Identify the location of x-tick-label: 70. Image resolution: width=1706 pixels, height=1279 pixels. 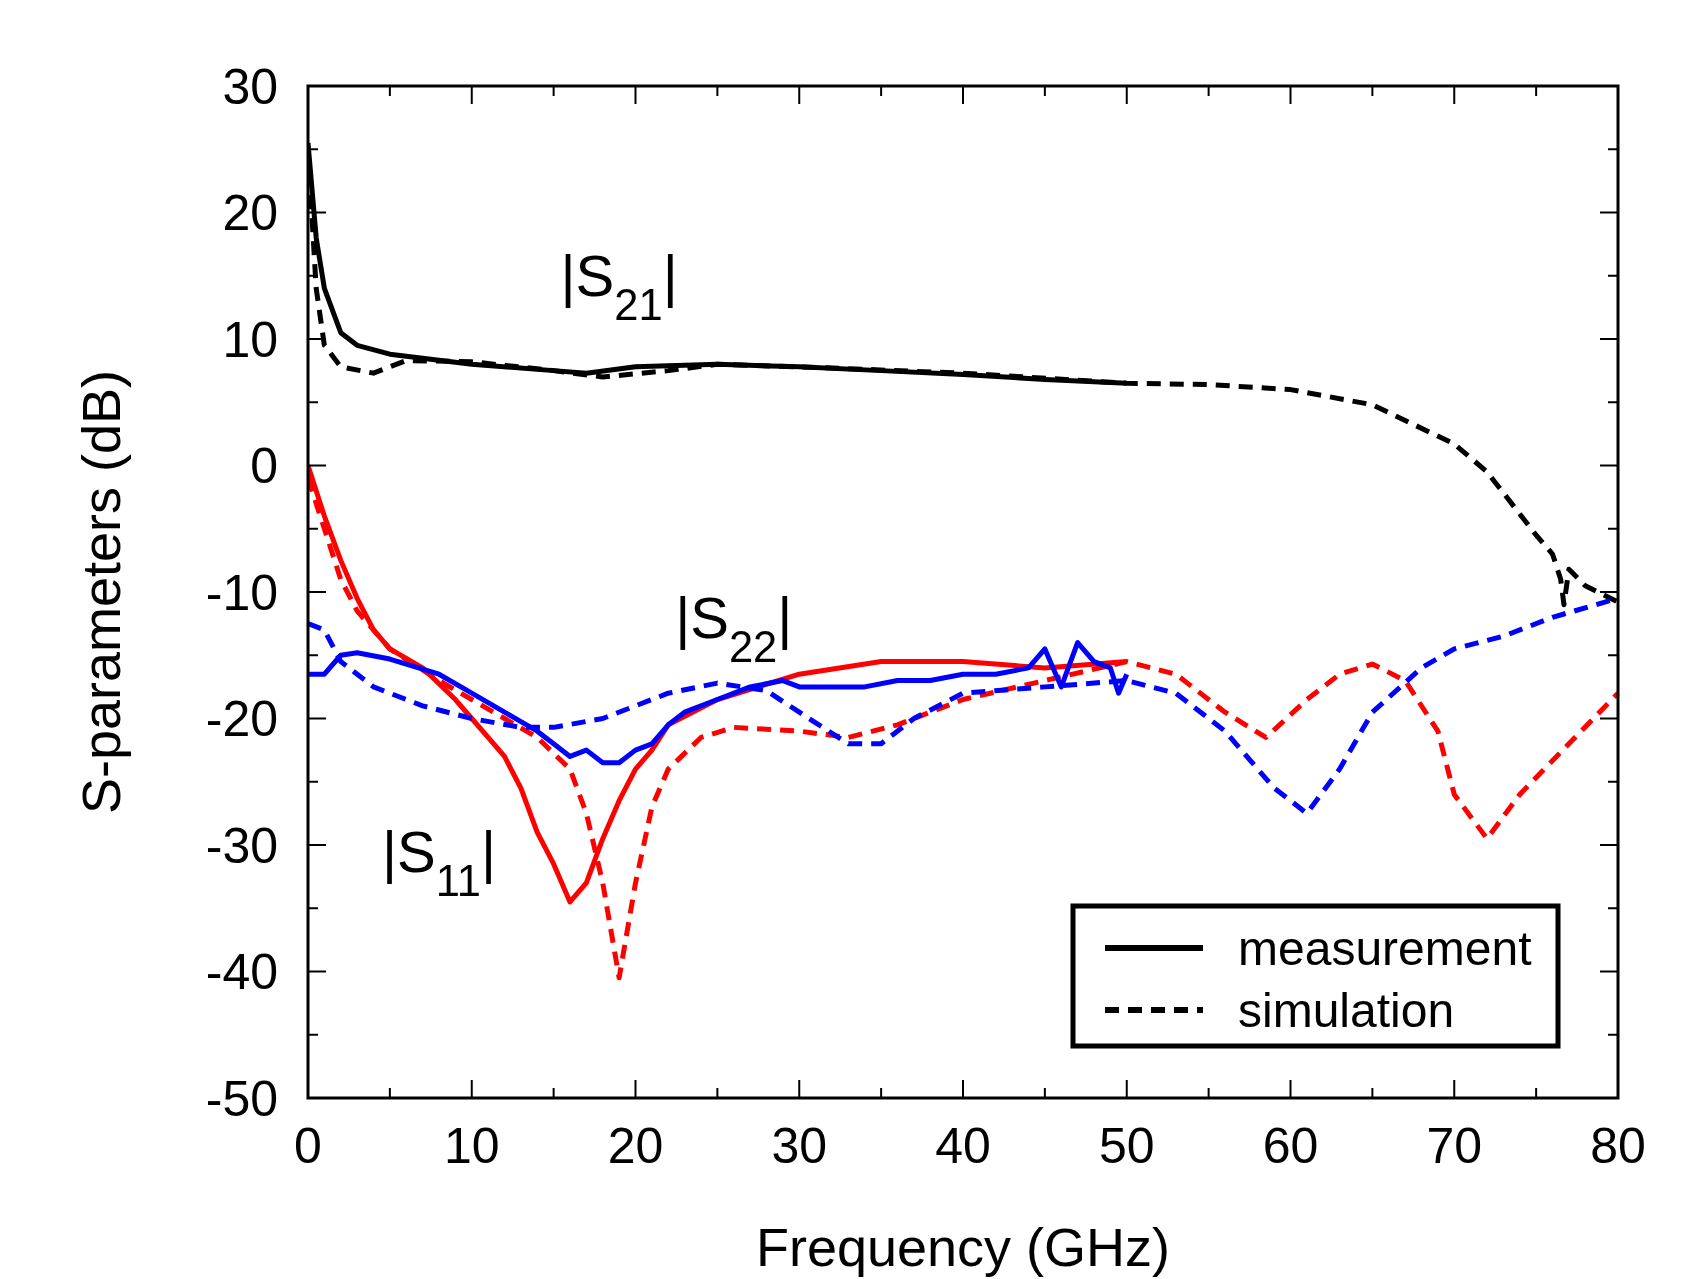
(1454, 1146).